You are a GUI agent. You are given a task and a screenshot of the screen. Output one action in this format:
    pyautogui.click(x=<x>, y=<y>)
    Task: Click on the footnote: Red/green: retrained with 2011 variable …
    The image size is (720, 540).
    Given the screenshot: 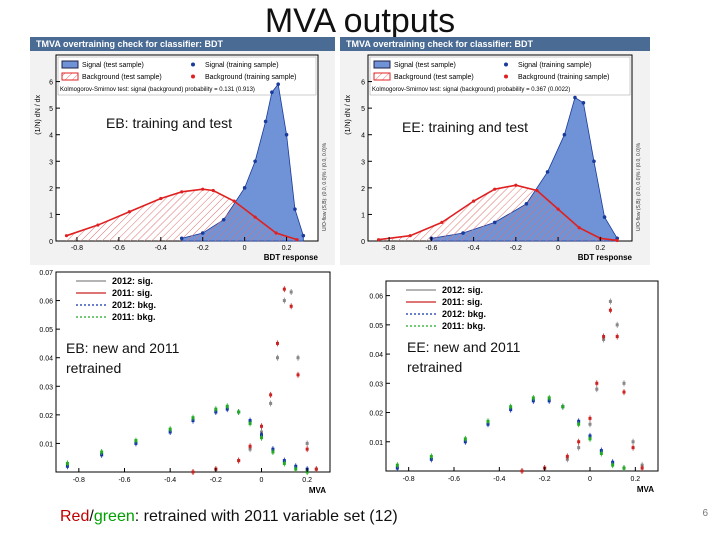 What is the action you would take?
    pyautogui.click(x=229, y=517)
    